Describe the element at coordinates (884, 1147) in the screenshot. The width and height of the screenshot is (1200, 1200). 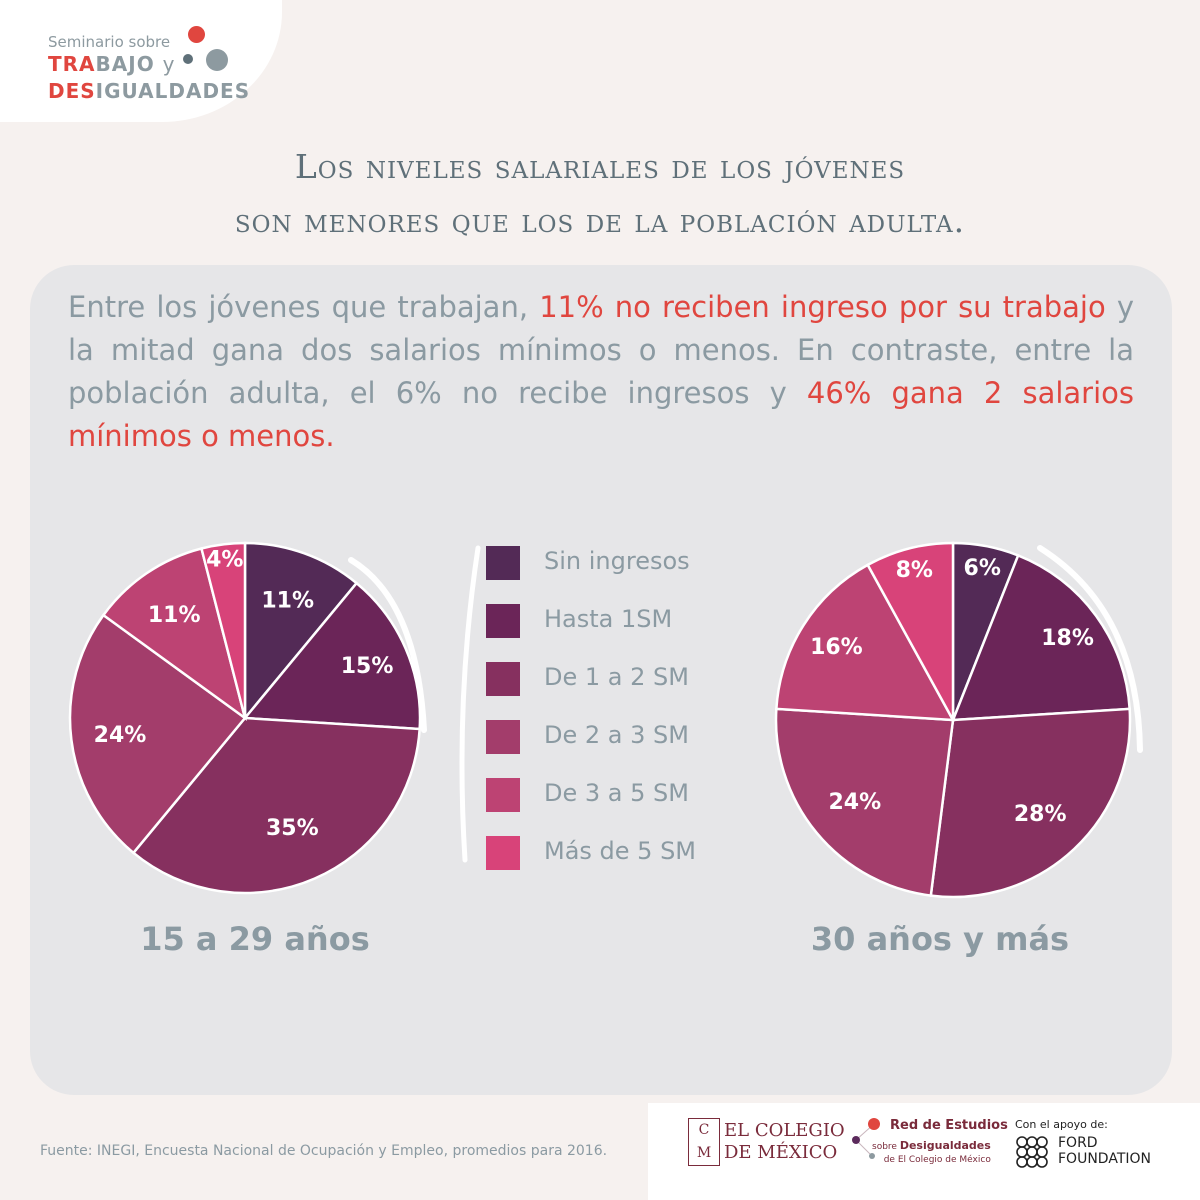
I see `red-sub-pre: sobre` at that location.